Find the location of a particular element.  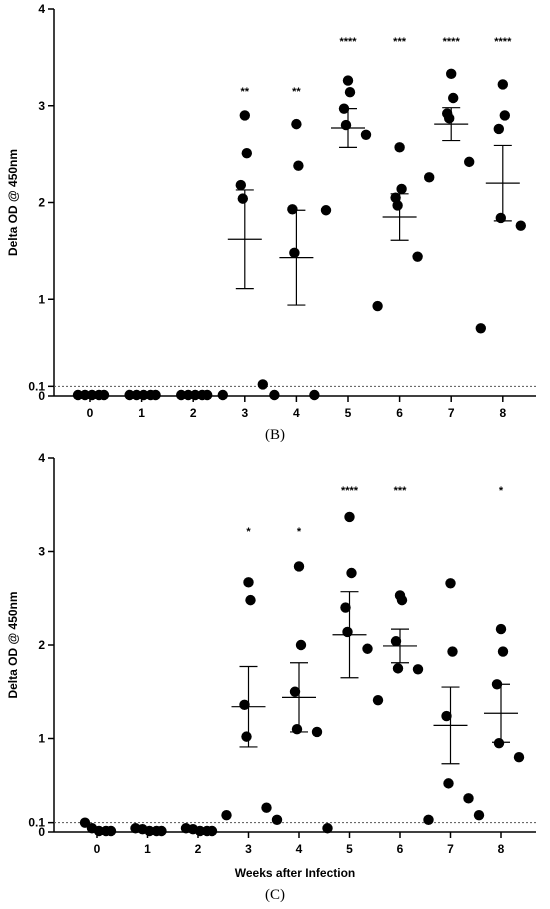

x-tick-label: 4 is located at coordinates (296, 413).